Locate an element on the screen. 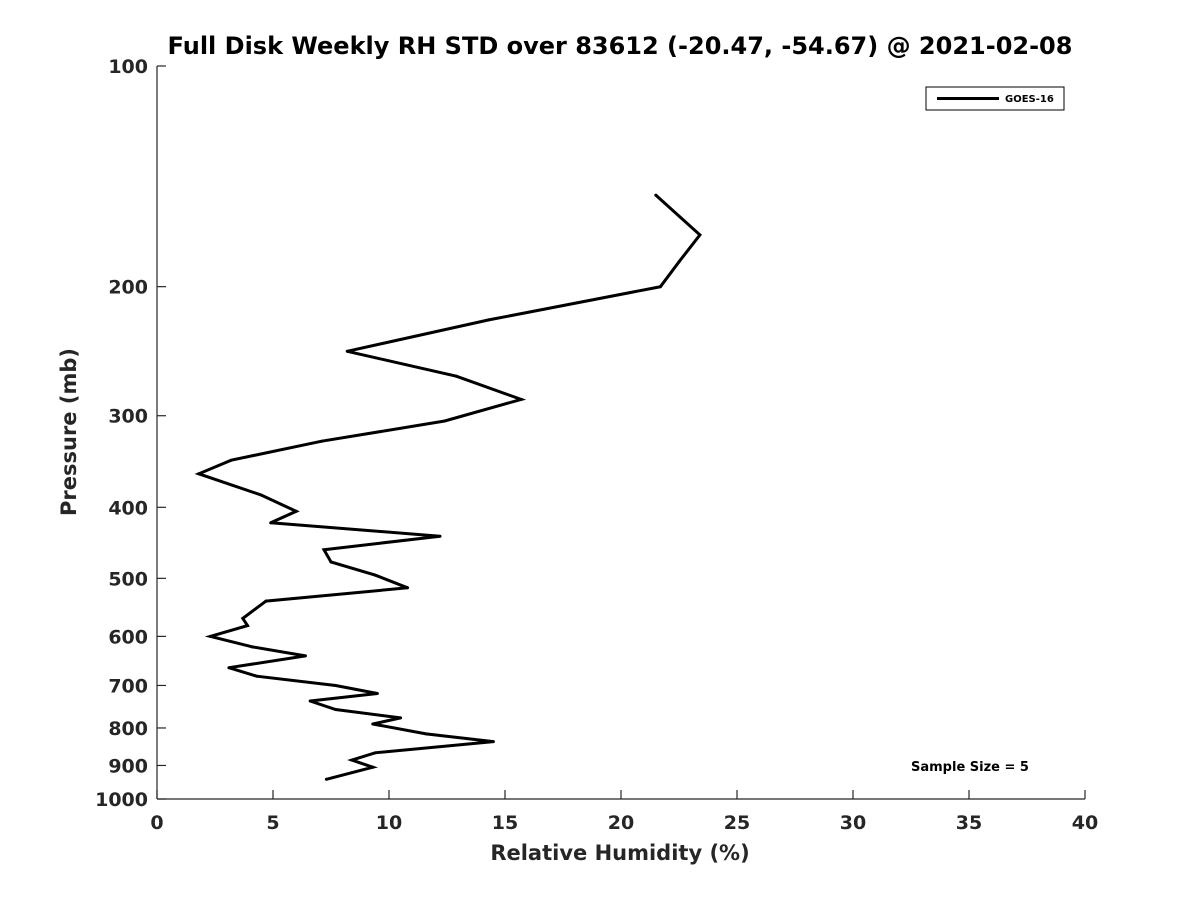 The width and height of the screenshot is (1200, 900). x-tick-label: 5 is located at coordinates (272, 823).